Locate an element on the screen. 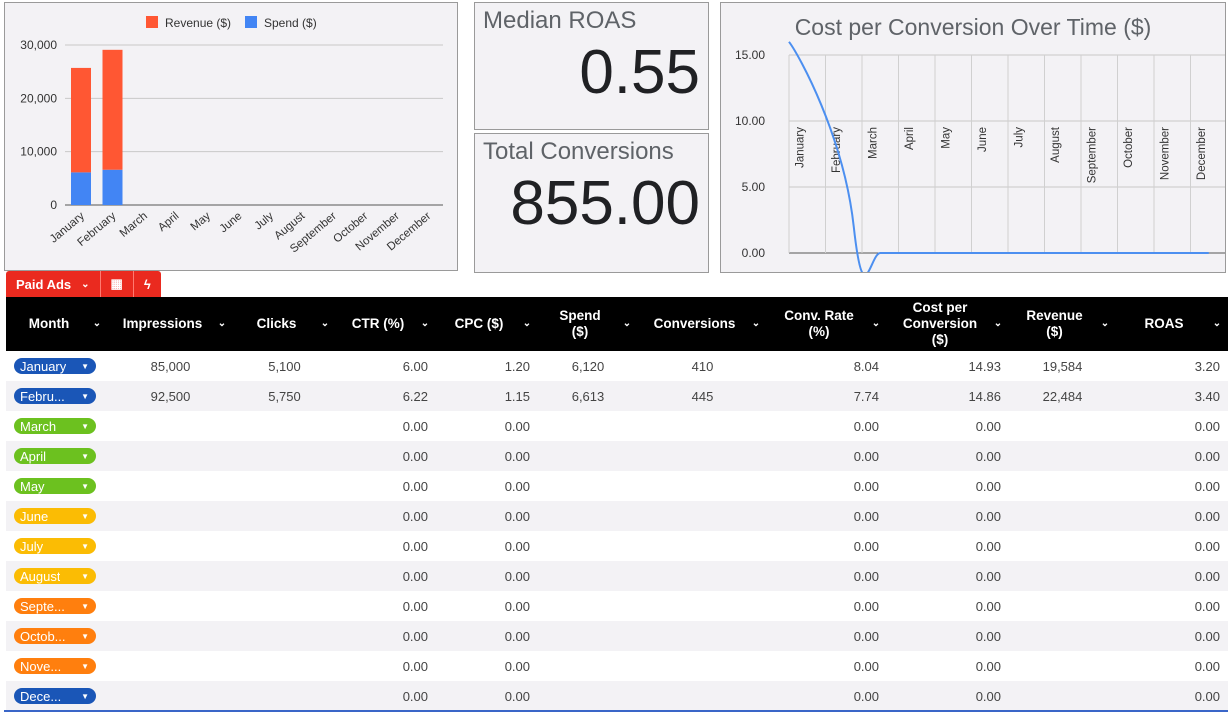 The width and height of the screenshot is (1230, 714). cell-spend: 6,120 is located at coordinates (588, 366).